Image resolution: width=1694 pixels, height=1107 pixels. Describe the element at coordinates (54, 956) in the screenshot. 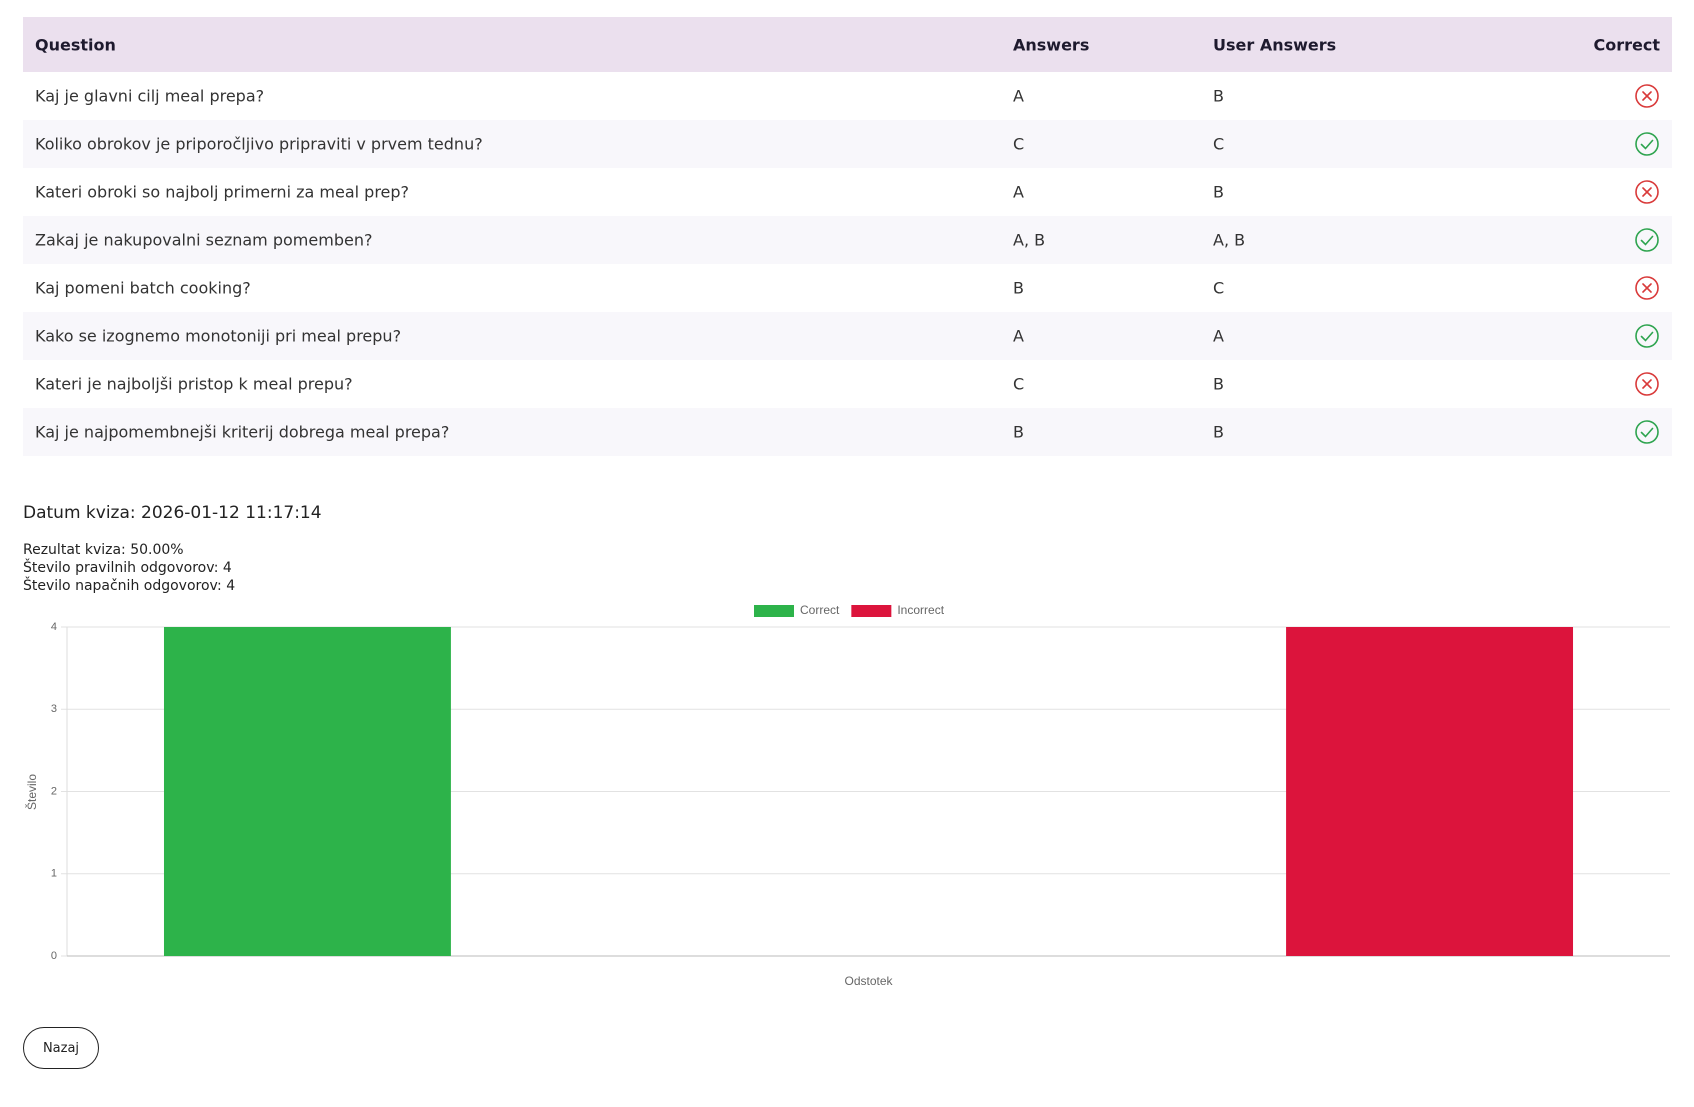

I see `y-tick-label: 0` at that location.